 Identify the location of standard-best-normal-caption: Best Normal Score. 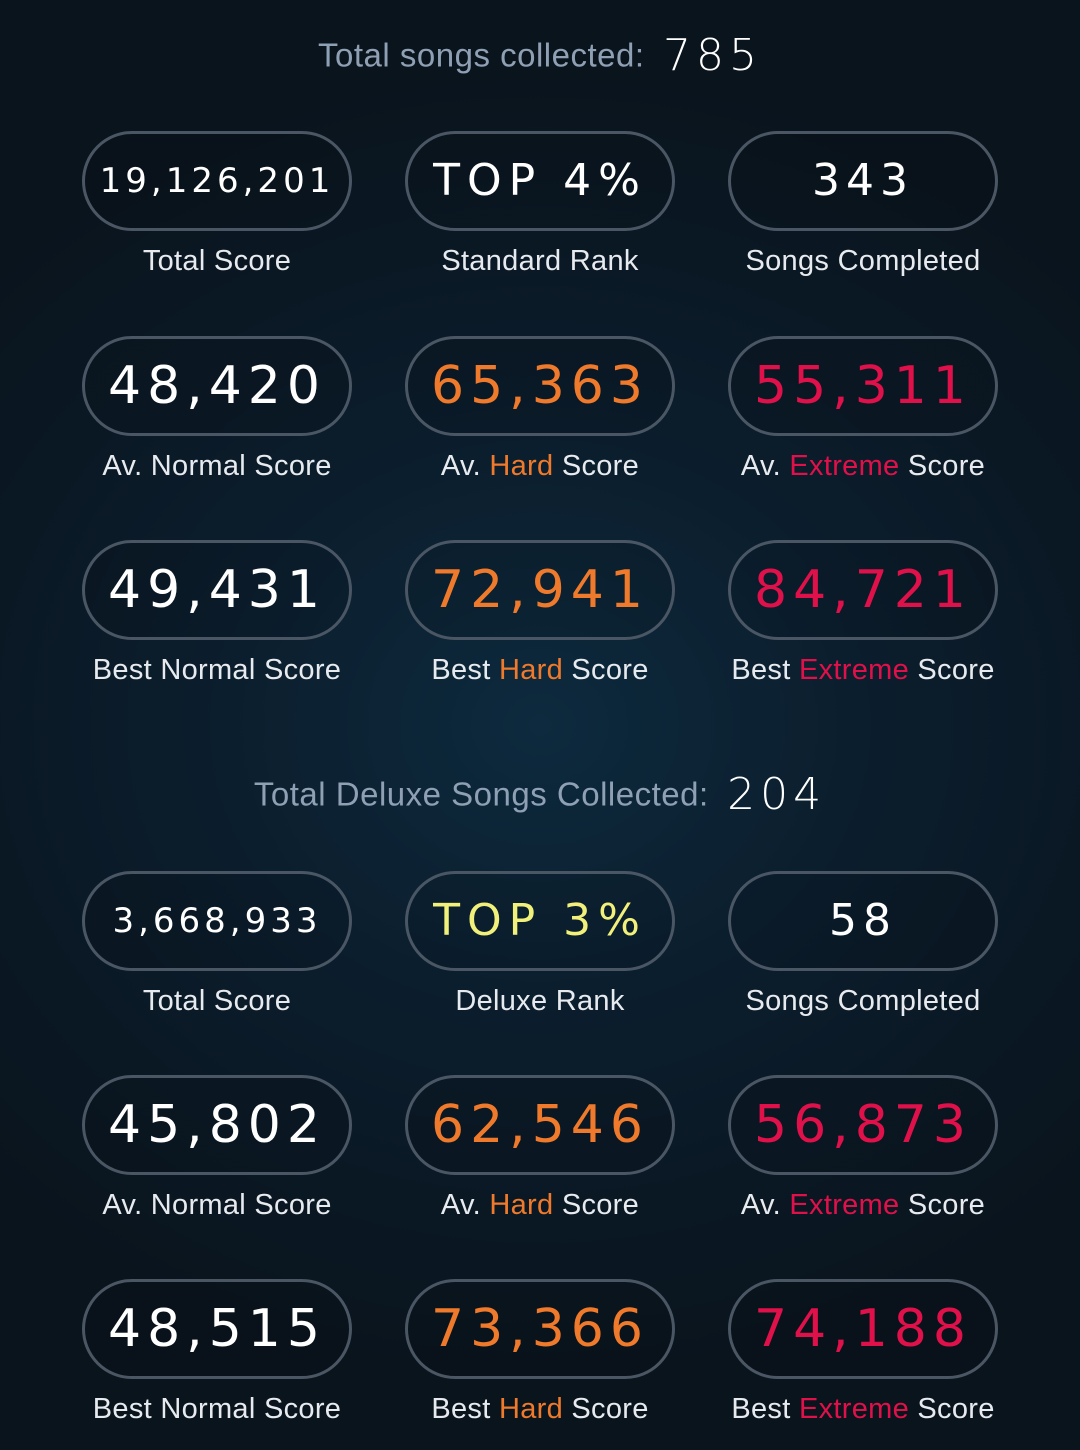
(217, 670).